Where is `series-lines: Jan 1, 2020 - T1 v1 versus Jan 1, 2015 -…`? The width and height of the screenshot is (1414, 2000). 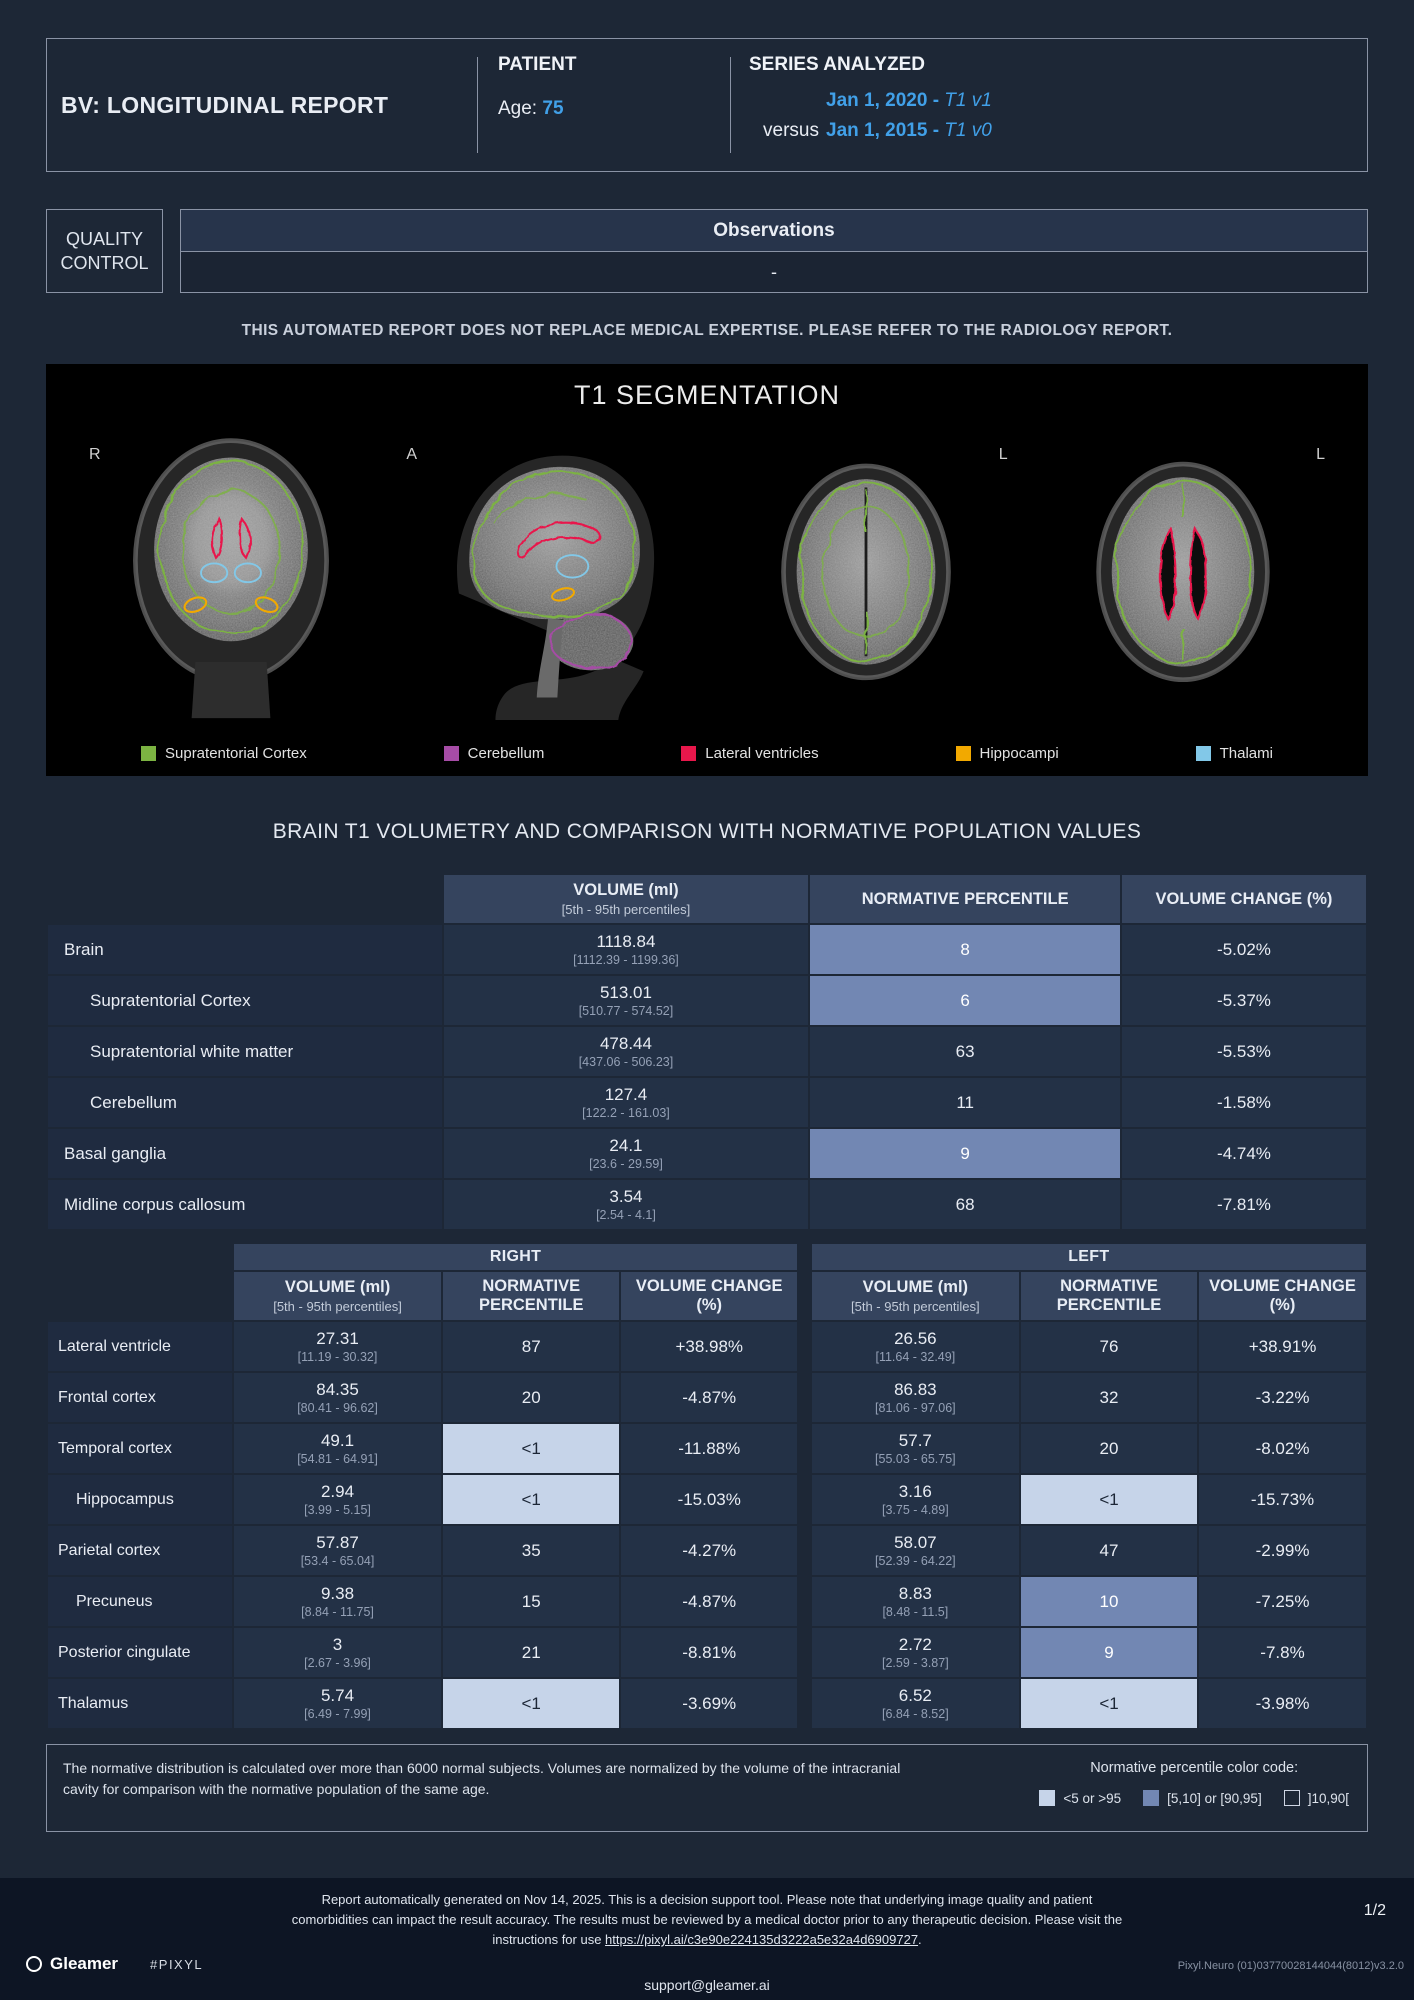 series-lines: Jan 1, 2020 - T1 v1 versus Jan 1, 2015 -… is located at coordinates (1058, 116).